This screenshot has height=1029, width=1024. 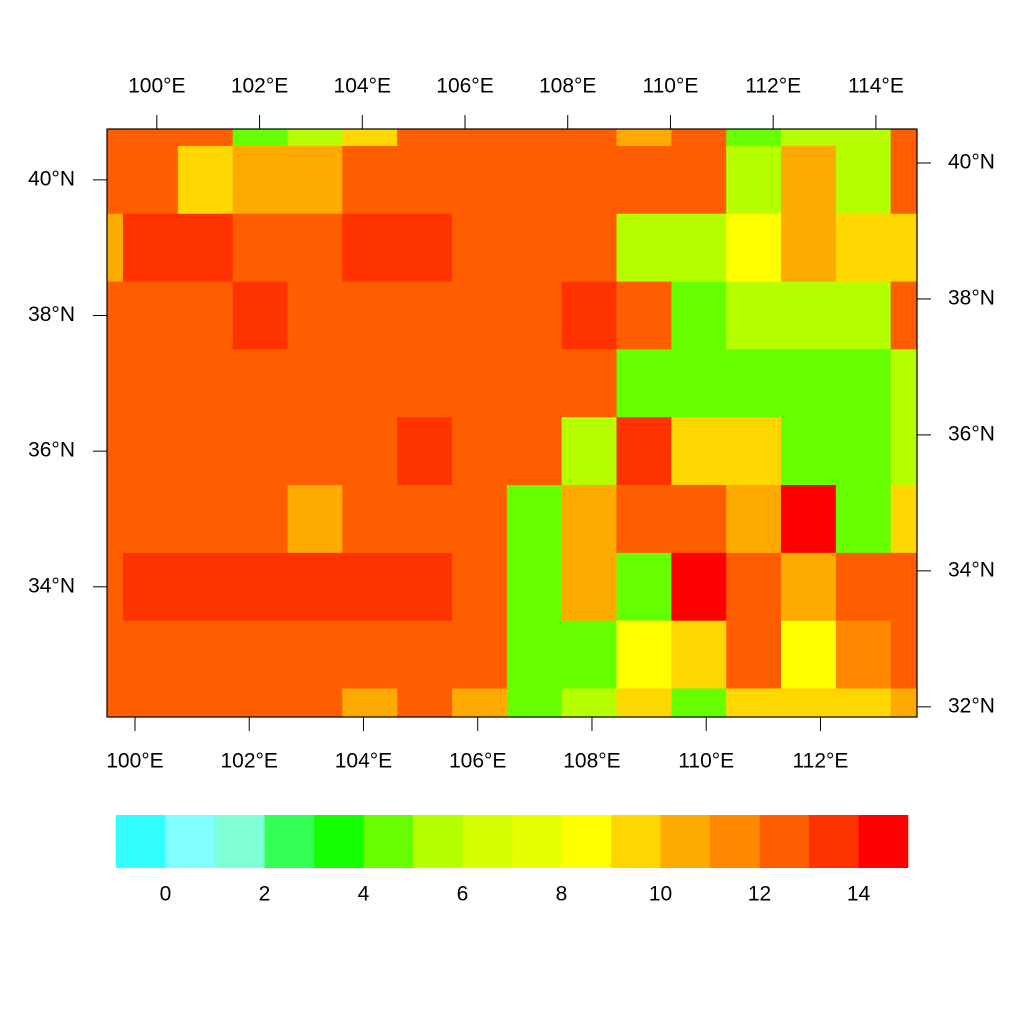 I want to click on x-tick-label: 104°E, so click(x=363, y=761).